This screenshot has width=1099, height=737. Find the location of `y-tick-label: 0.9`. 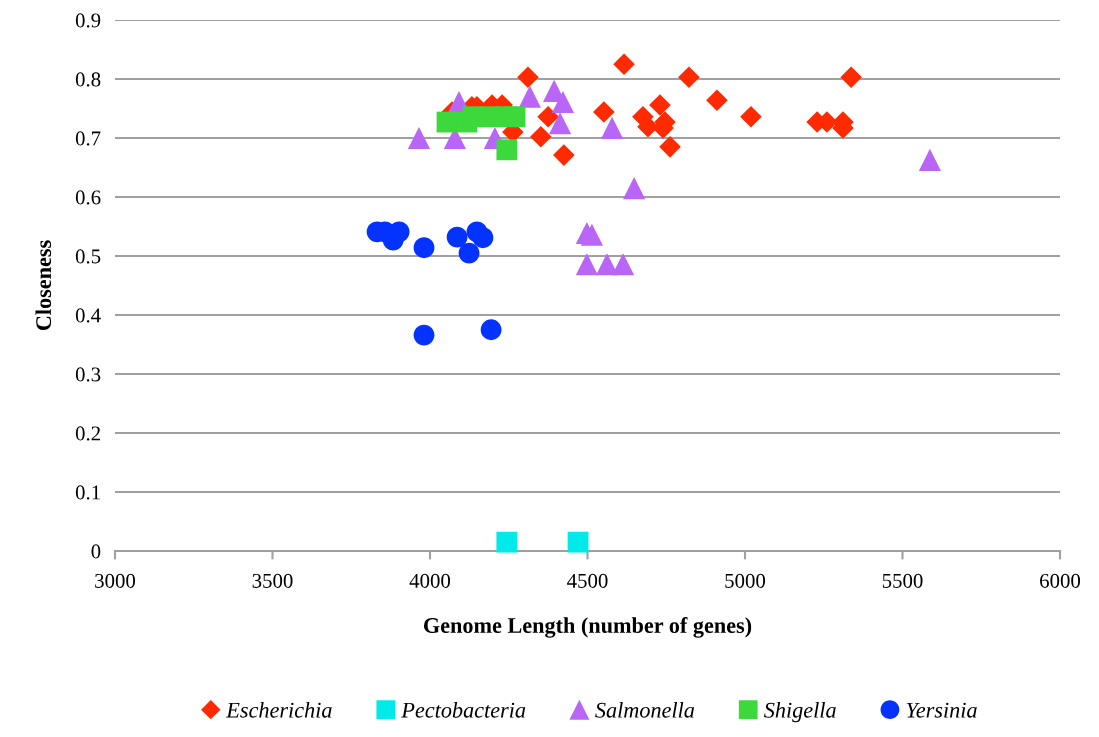

y-tick-label: 0.9 is located at coordinates (88, 20).